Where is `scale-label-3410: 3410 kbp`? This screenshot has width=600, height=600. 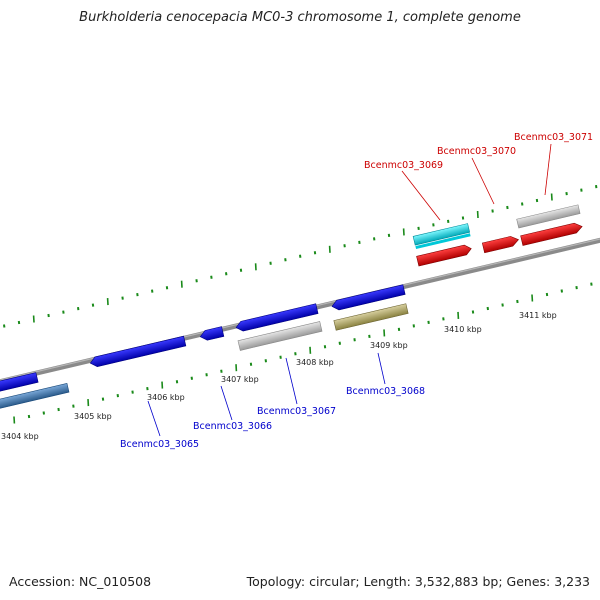
scale-label-3410: 3410 kbp is located at coordinates (463, 329).